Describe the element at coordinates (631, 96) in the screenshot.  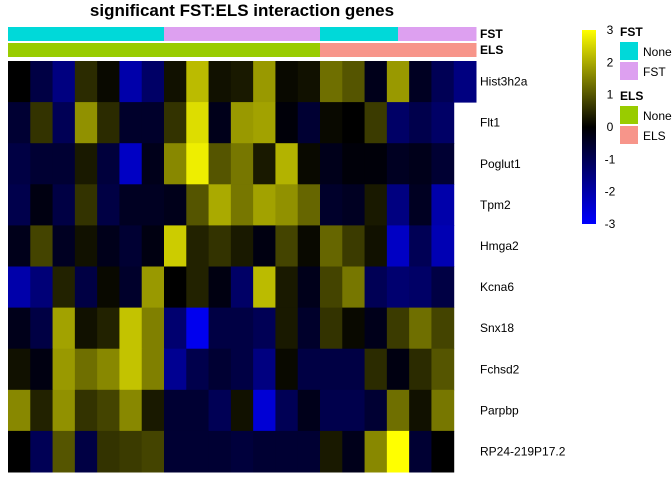
I see `legend-title-els: ELS` at that location.